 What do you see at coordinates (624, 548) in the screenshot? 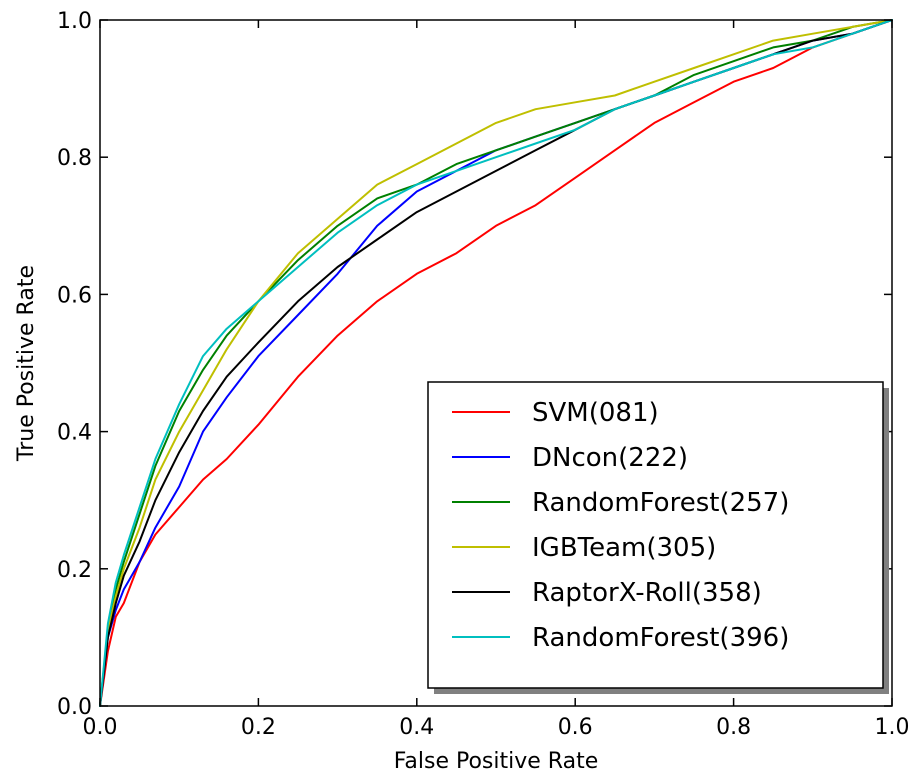
I see `legend-label-4: IGBTeam(305)` at bounding box center [624, 548].